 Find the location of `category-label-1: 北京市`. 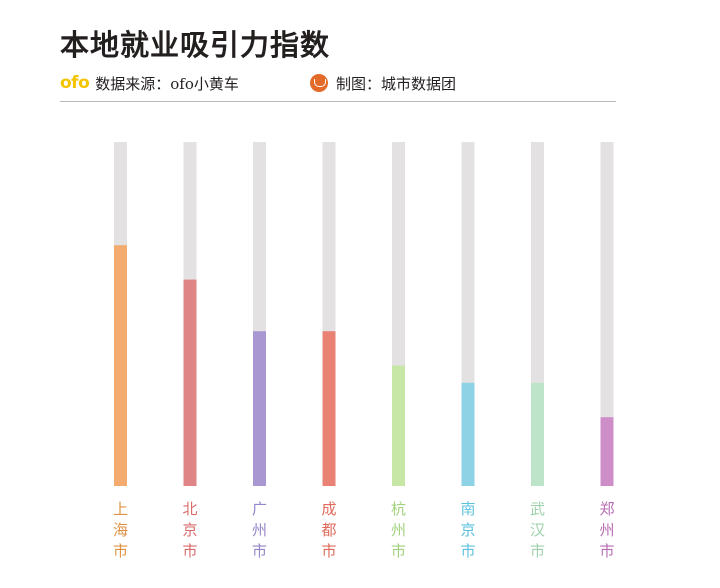

category-label-1: 北京市 is located at coordinates (189, 530).